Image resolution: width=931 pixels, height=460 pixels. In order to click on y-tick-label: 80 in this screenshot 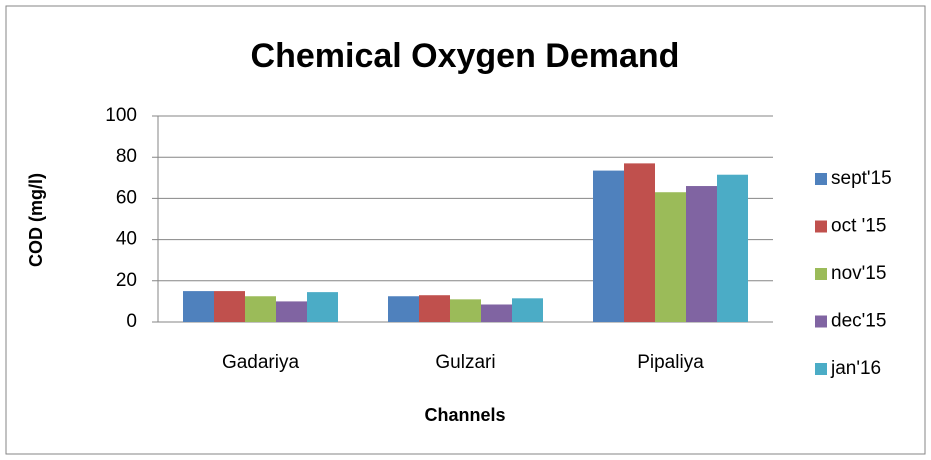, I will do `click(126, 156)`.